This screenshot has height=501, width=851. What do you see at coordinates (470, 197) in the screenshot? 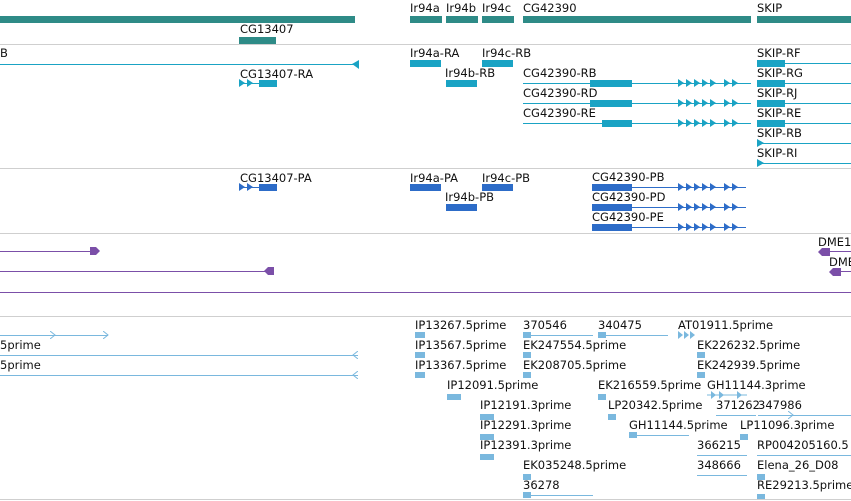
I see `protein-label-ir94b-pb: Ir94b-PB` at bounding box center [470, 197].